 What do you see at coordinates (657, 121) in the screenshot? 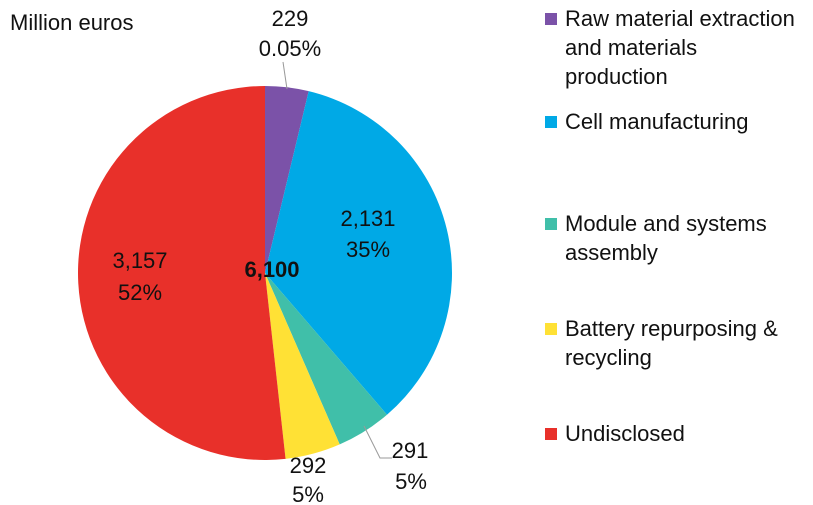
I see `legend-label: Cell manufacturing` at bounding box center [657, 121].